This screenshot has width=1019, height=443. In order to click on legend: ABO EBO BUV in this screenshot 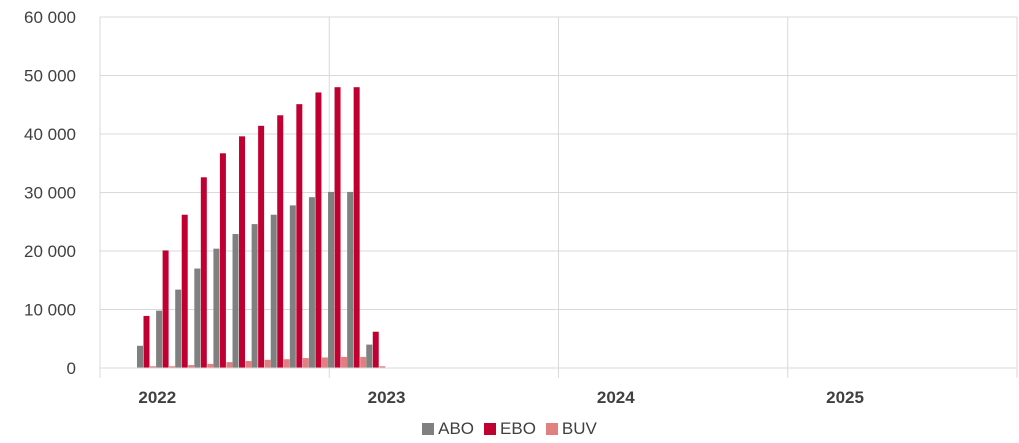, I will do `click(509, 429)`.